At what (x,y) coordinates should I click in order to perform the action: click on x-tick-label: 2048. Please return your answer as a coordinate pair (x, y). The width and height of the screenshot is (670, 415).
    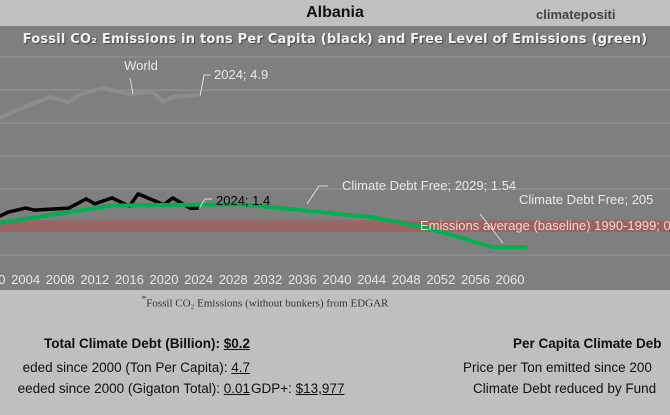
    Looking at the image, I should click on (406, 279).